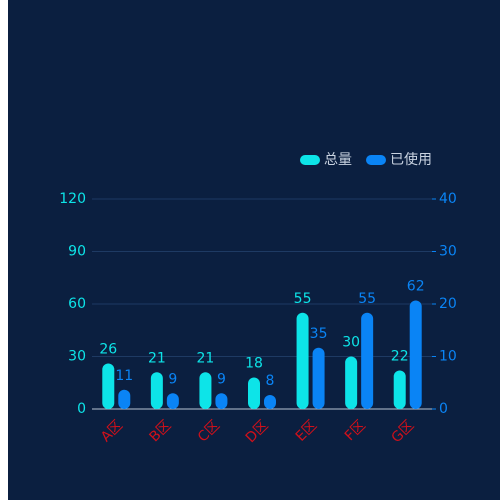  Describe the element at coordinates (448, 304) in the screenshot. I see `y2-tick-label: 20` at that location.